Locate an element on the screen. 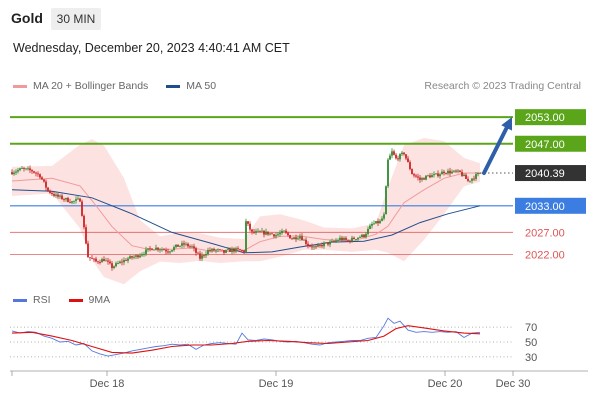 The height and width of the screenshot is (400, 590). rsi-tick-30: 30 is located at coordinates (531, 358).